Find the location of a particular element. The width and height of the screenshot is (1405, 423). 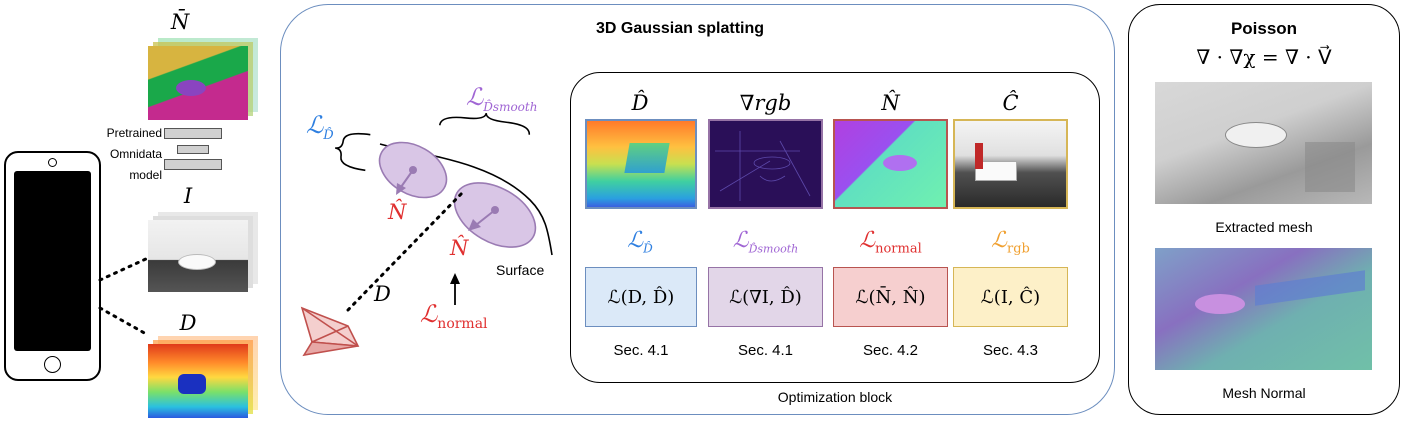

section-ref-normal: Sec. 4.2 is located at coordinates (890, 350).